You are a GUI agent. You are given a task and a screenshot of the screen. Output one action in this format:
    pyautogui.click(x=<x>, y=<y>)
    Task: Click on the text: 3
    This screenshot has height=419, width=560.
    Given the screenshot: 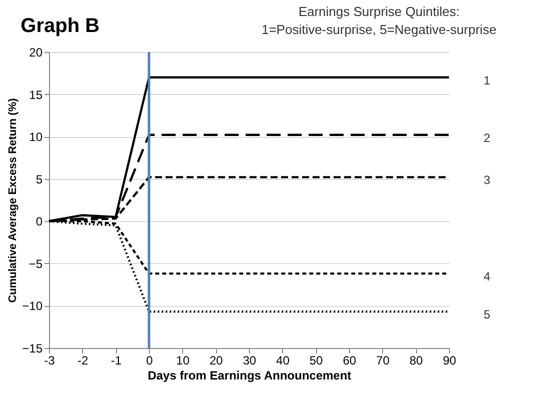 What is the action you would take?
    pyautogui.click(x=487, y=180)
    